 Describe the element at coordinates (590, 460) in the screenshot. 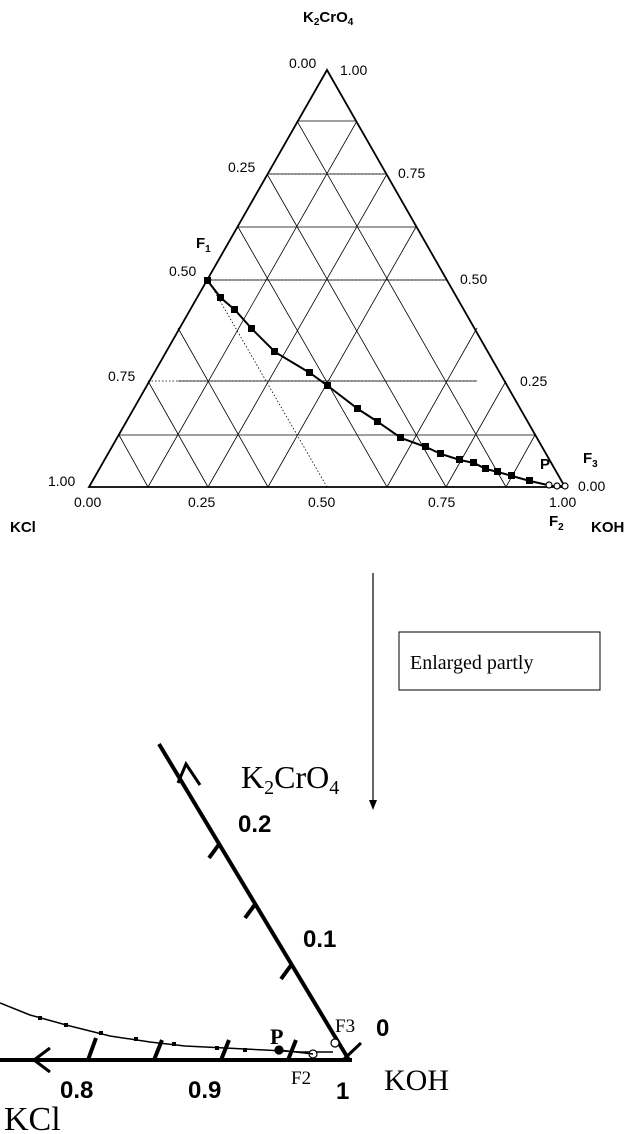

I see `point-label-f3: F3` at that location.